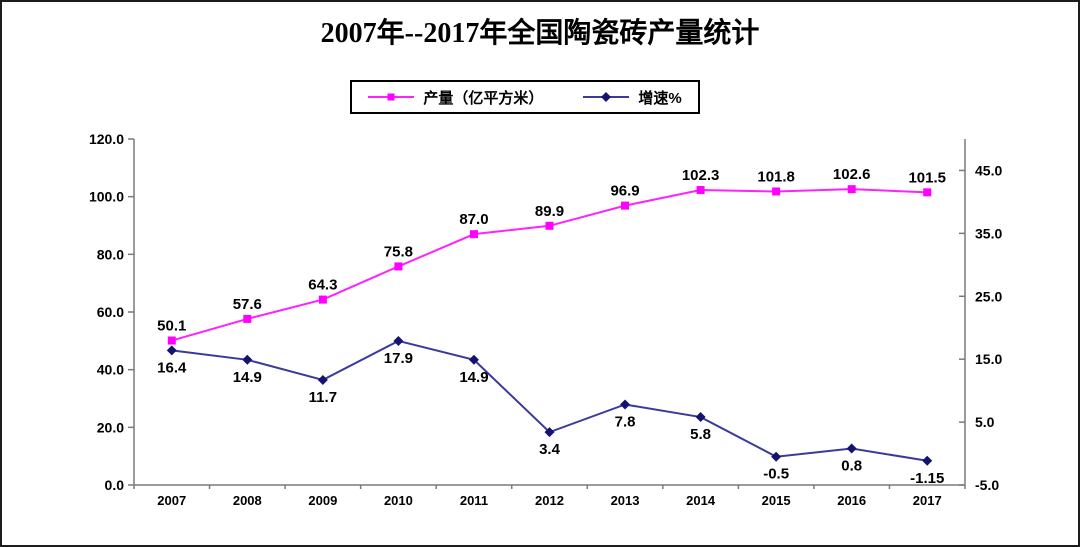 The height and width of the screenshot is (547, 1080). What do you see at coordinates (701, 500) in the screenshot?
I see `x-axis-category-label: 2014` at bounding box center [701, 500].